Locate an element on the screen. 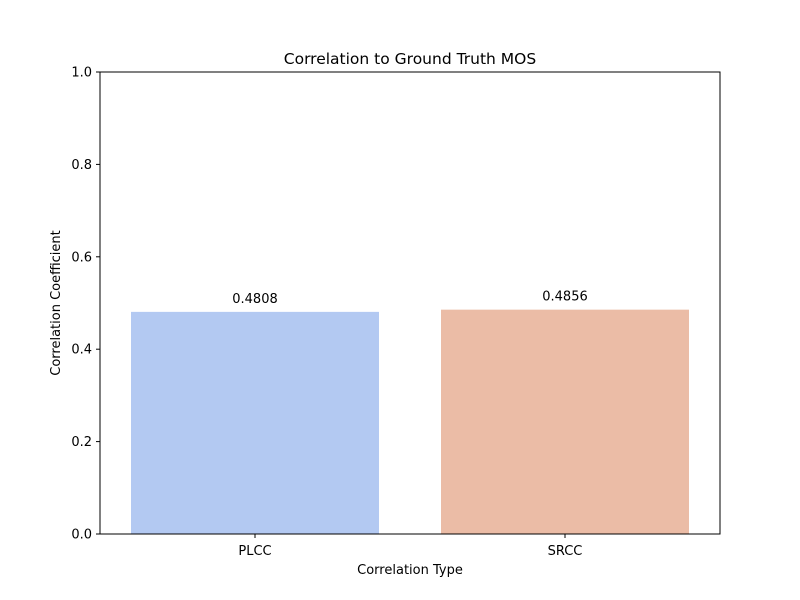 This screenshot has height=600, width=800. y-axis-ticks: 0.0 0.2 0.4 0.6 0.8 1.0 is located at coordinates (85, 304).